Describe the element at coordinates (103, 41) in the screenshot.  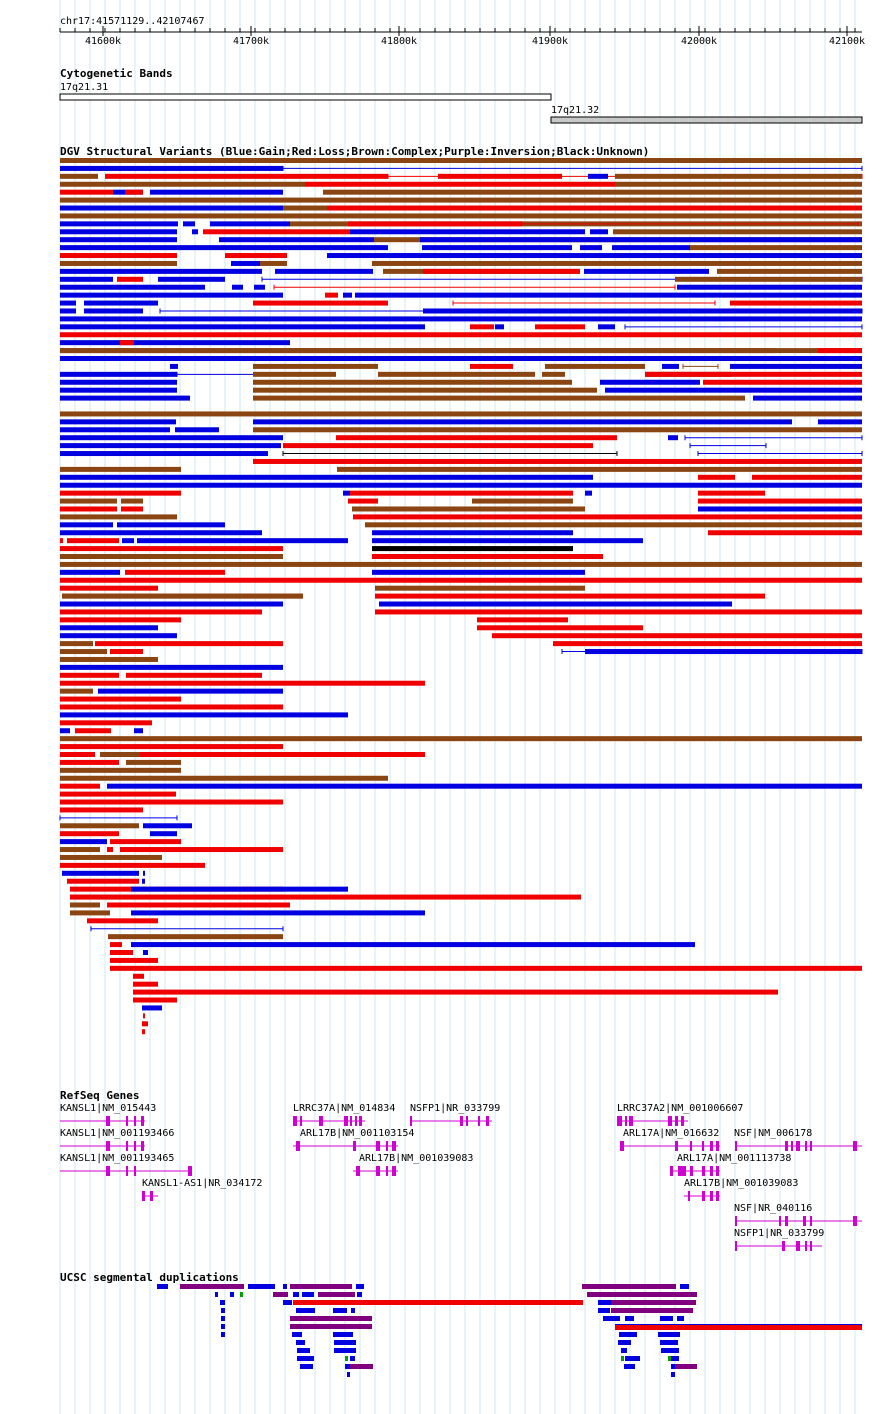
I see `ruler-tick-label: 41600k` at that location.